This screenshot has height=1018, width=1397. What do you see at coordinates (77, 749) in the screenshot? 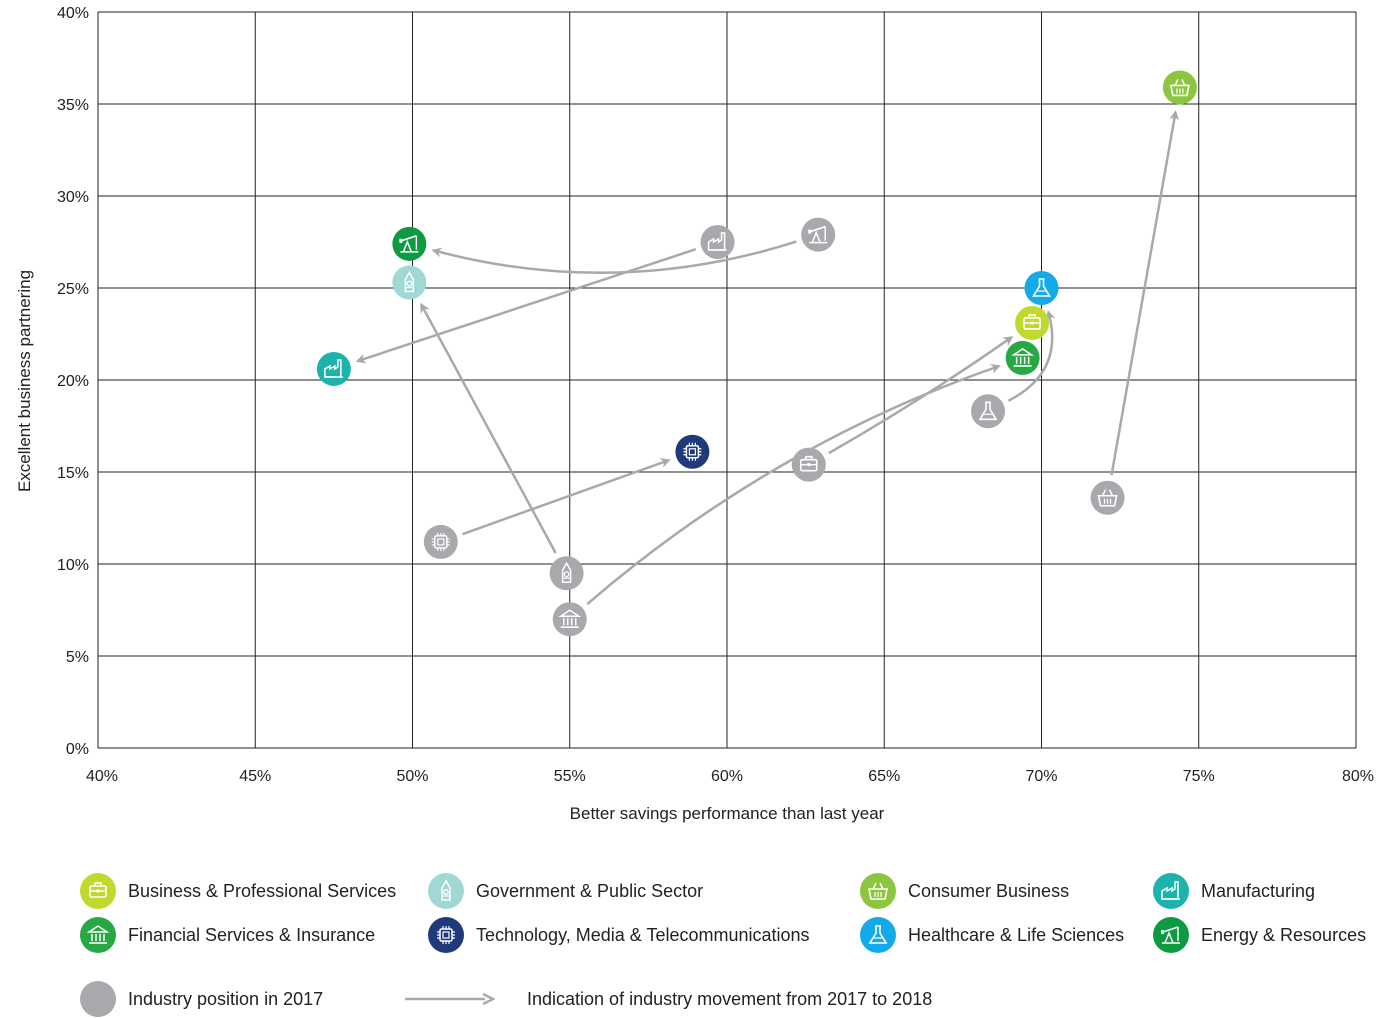
I see `y-tick-label: 0%` at bounding box center [77, 749].